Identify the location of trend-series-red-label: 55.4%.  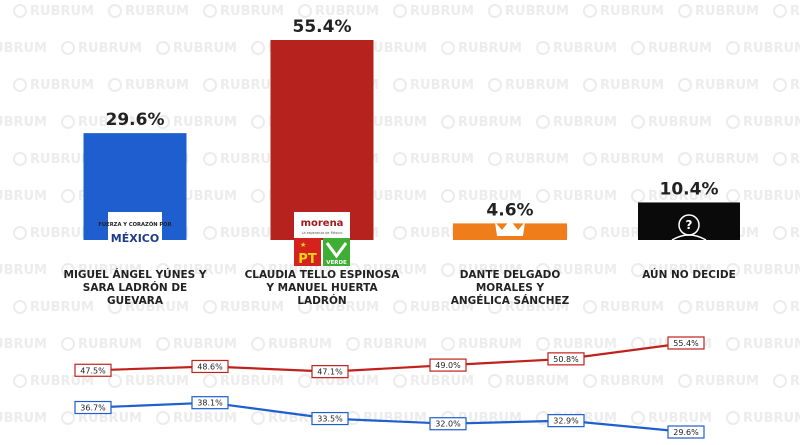
(686, 343).